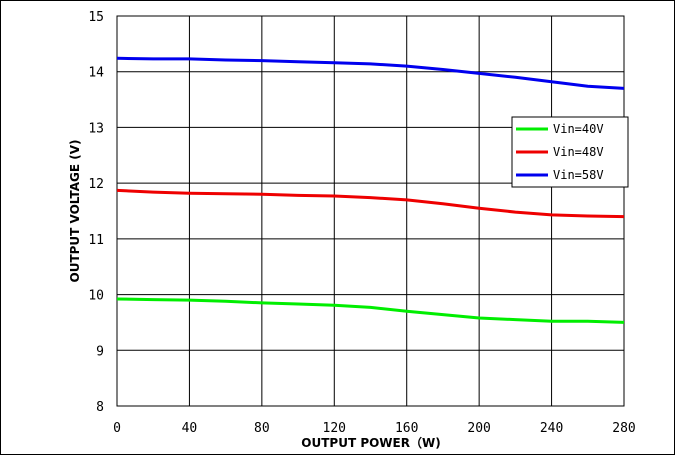  Describe the element at coordinates (96, 296) in the screenshot. I see `y-tick-label: 10` at that location.